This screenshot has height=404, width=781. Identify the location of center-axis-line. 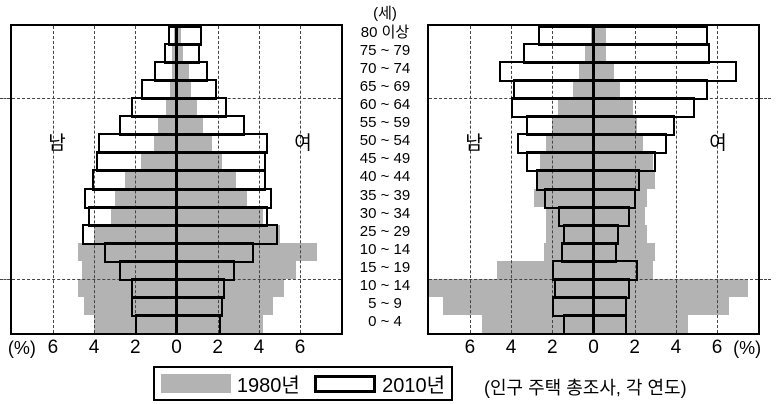
(593, 179).